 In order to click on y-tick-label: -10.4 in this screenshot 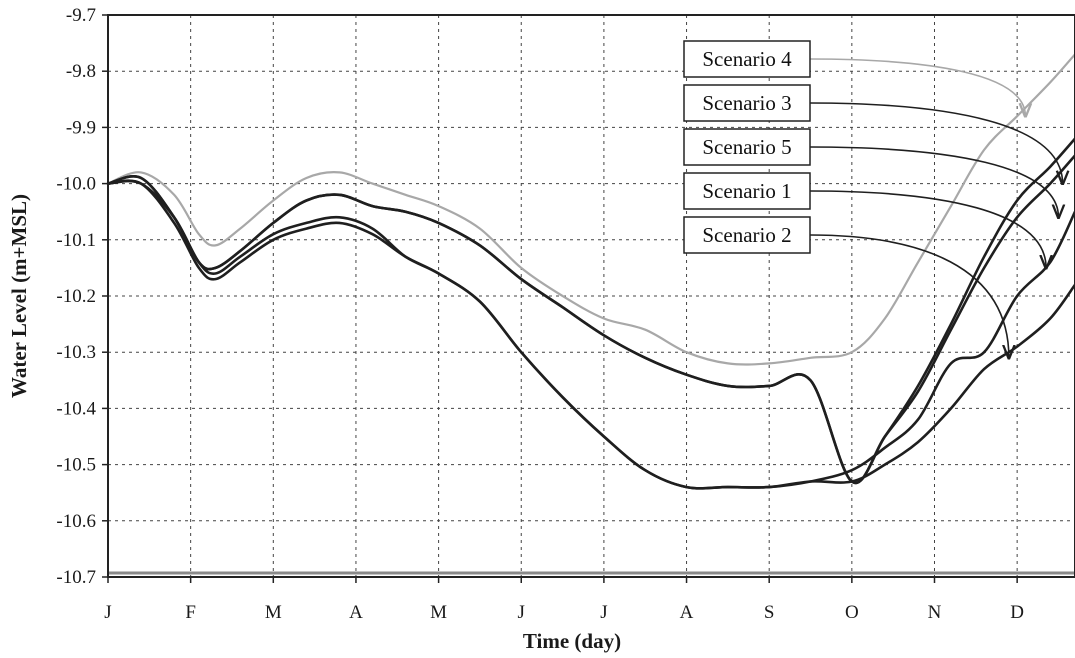, I will do `click(76, 408)`.